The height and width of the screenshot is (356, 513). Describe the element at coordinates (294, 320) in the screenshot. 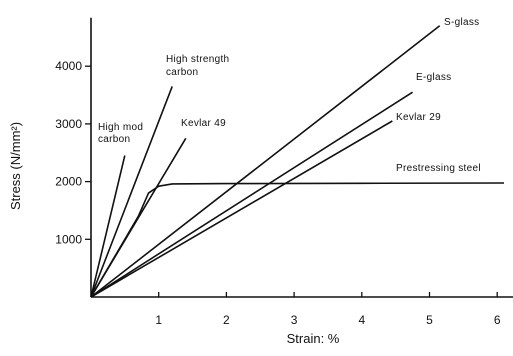

I see `x-tick-label: 3` at that location.